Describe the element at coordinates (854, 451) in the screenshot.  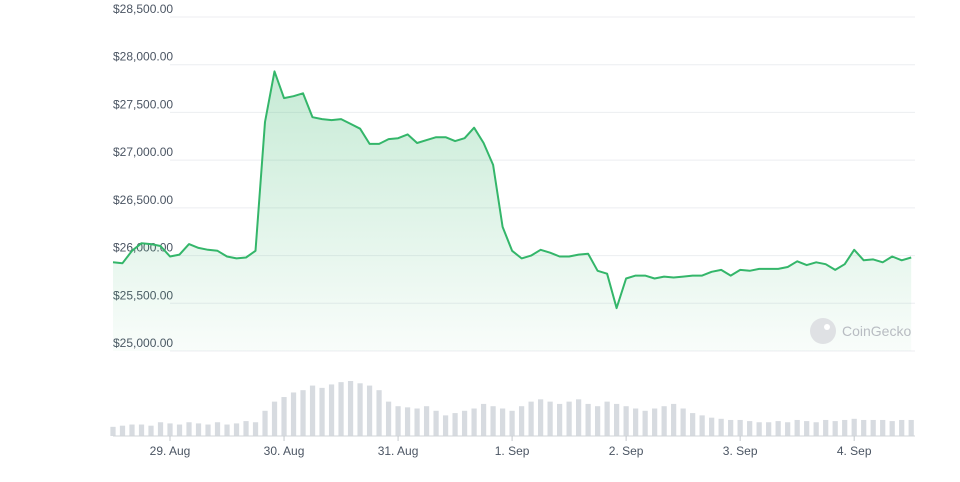
I see `x-tick-label: 4. Sep` at that location.